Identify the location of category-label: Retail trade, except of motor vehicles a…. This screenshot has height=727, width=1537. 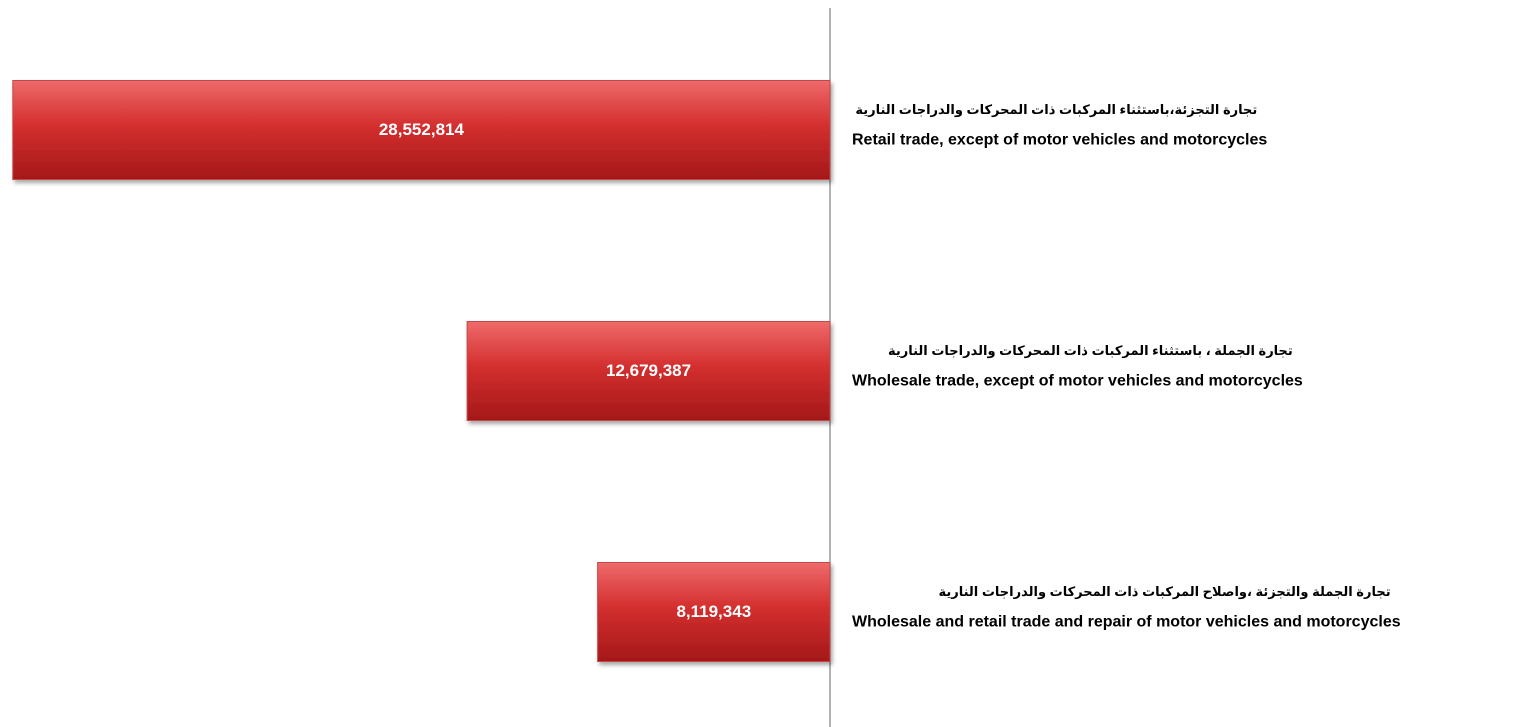
(1059, 140).